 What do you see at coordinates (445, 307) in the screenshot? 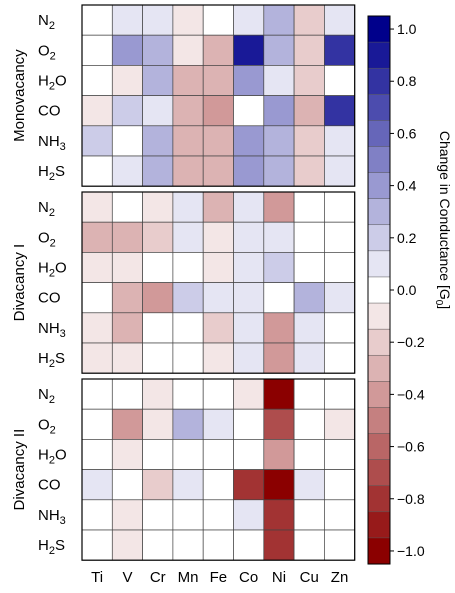
I see `colorbar-label-end: ]` at bounding box center [445, 307].